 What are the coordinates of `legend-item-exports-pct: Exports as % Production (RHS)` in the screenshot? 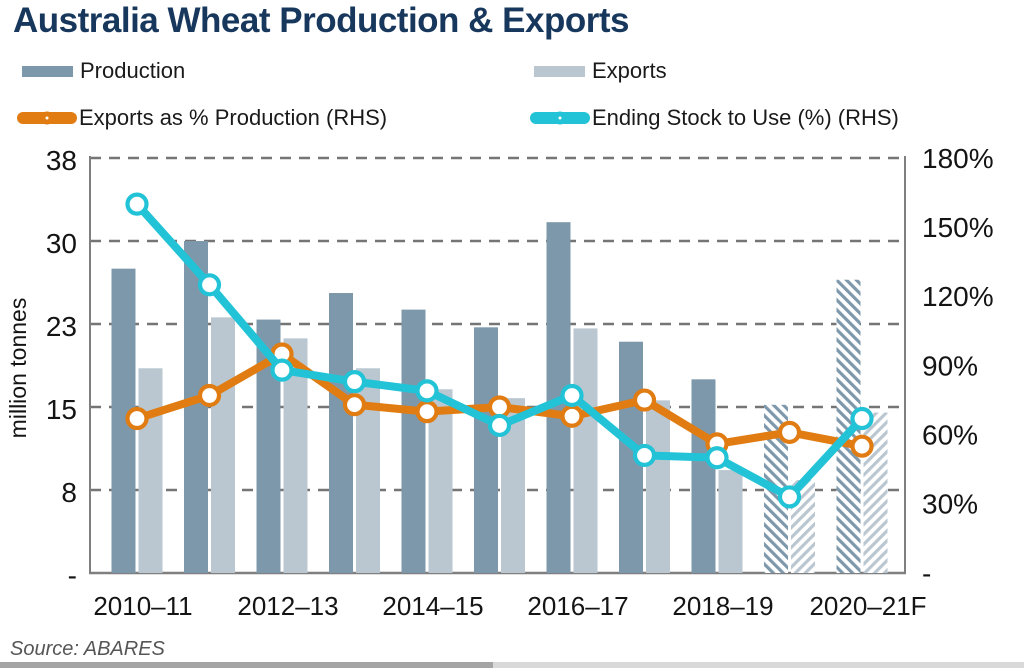 It's located at (202, 118).